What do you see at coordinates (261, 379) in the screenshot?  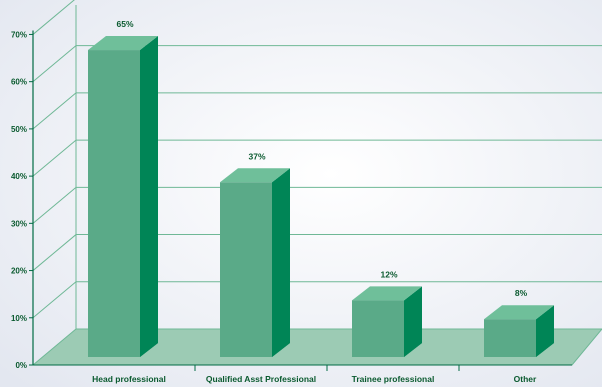 I see `x-tick-label: Qualified Asst Professional` at bounding box center [261, 379].